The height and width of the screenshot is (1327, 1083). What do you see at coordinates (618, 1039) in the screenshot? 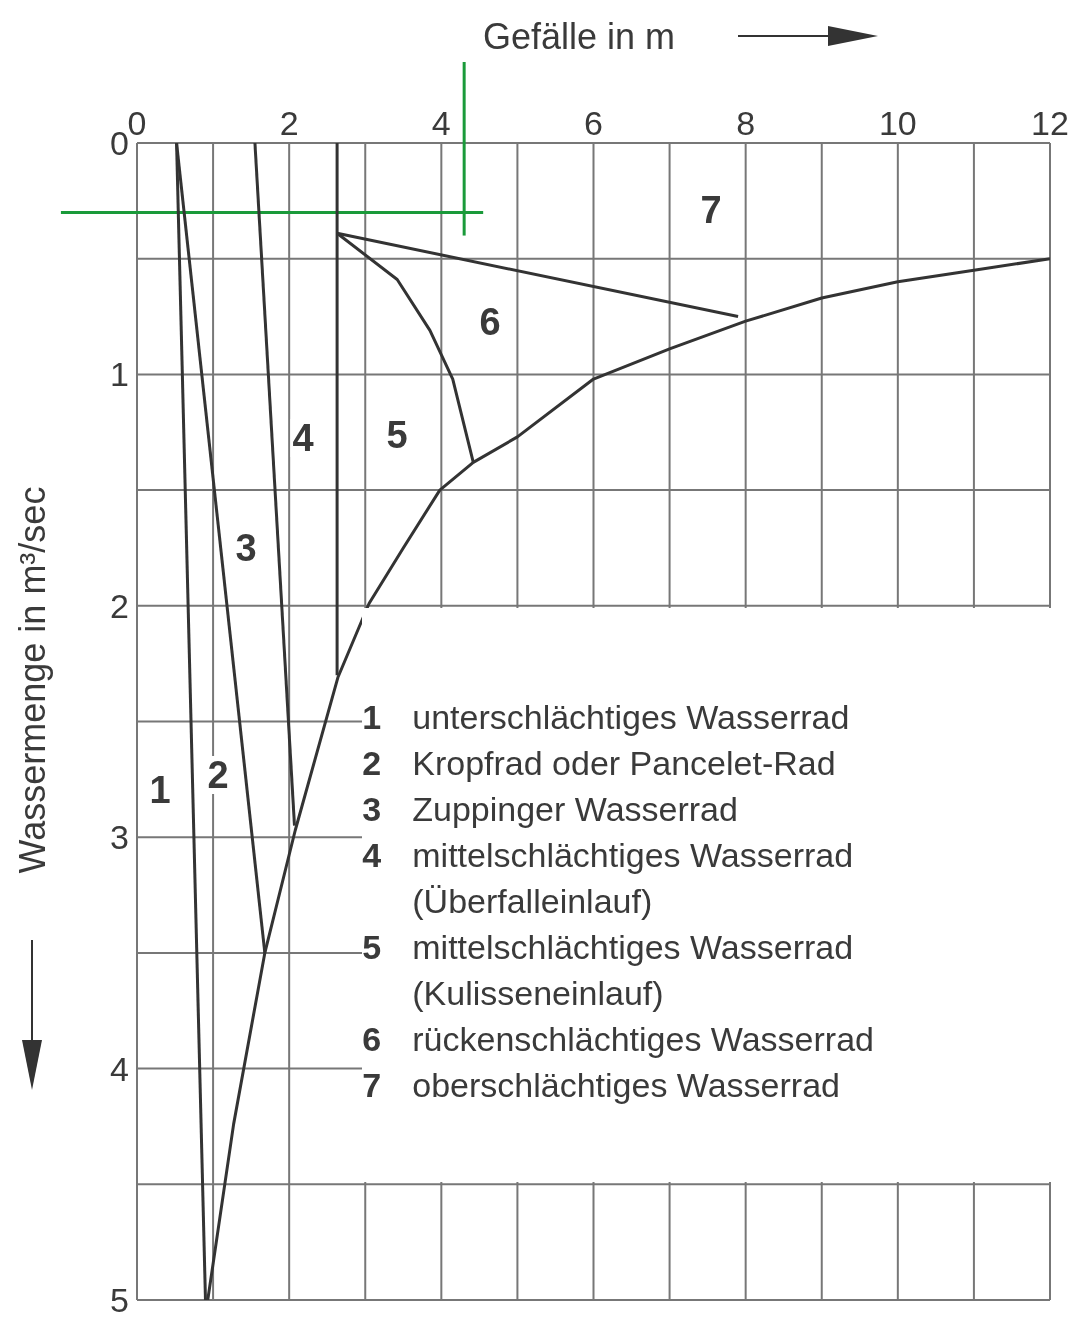
I see `annotation: 6 rückenschlächtiges Wasserrad` at bounding box center [618, 1039].